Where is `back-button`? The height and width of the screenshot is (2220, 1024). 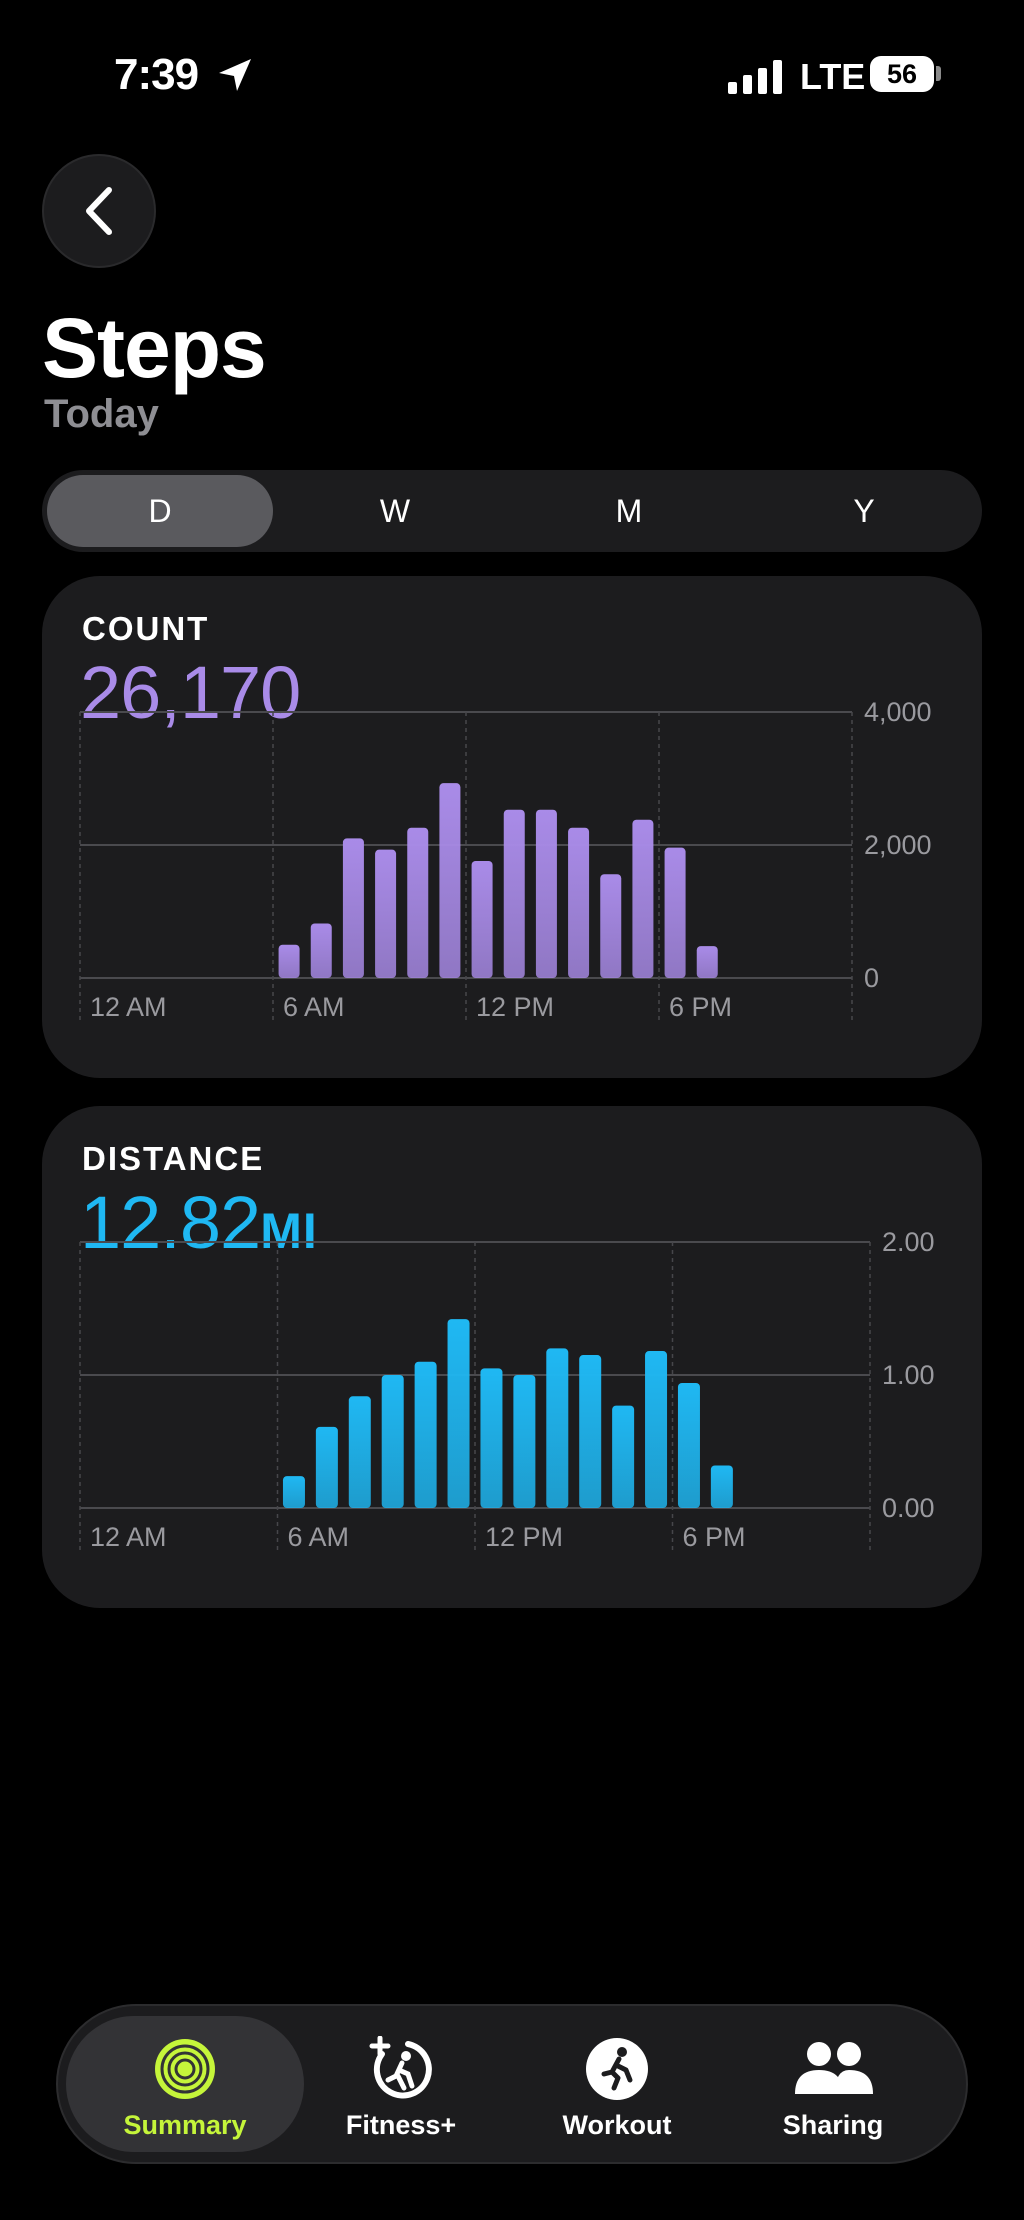
back-button is located at coordinates (99, 211).